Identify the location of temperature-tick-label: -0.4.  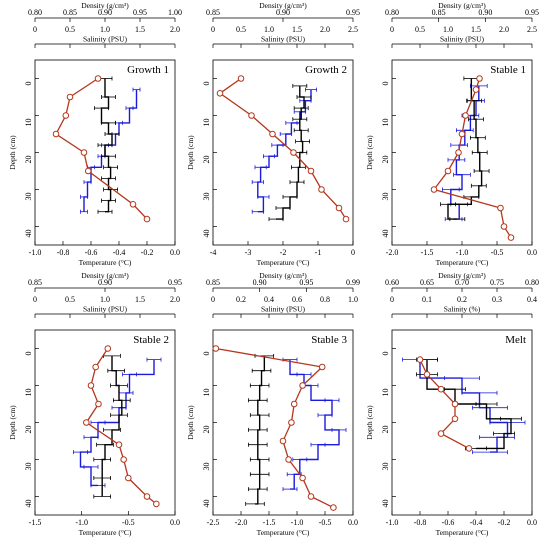
(476, 522).